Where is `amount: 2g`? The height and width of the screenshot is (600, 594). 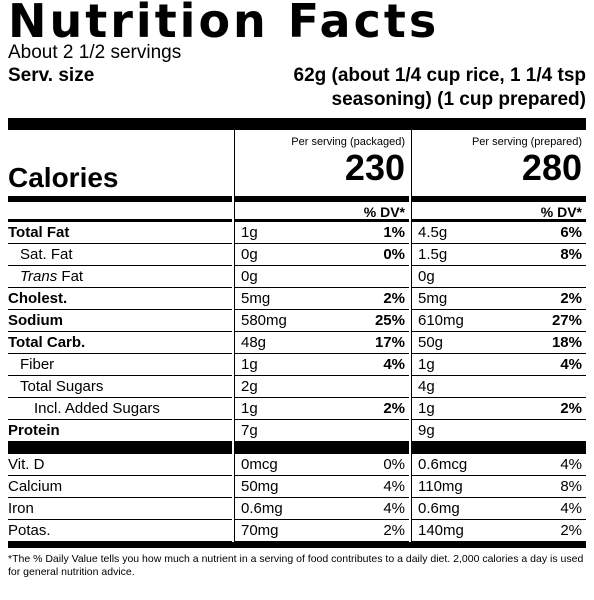
amount: 2g is located at coordinates (249, 386).